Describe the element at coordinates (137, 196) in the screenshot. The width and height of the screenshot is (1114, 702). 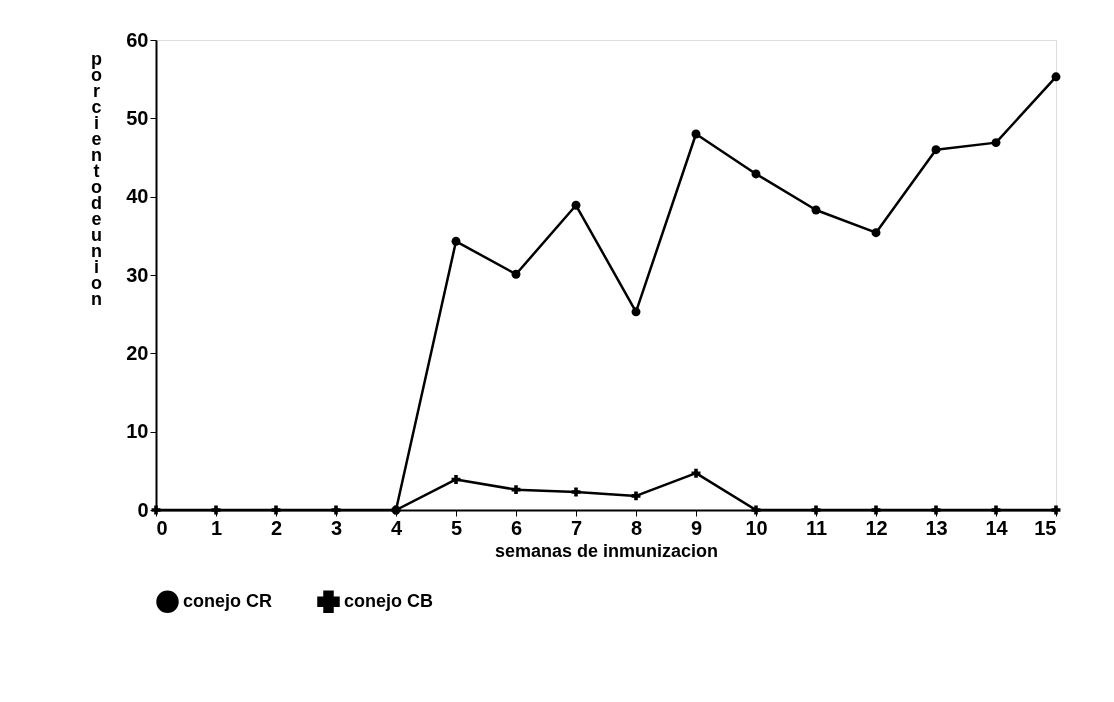
I see `y-tick-label: 40` at that location.